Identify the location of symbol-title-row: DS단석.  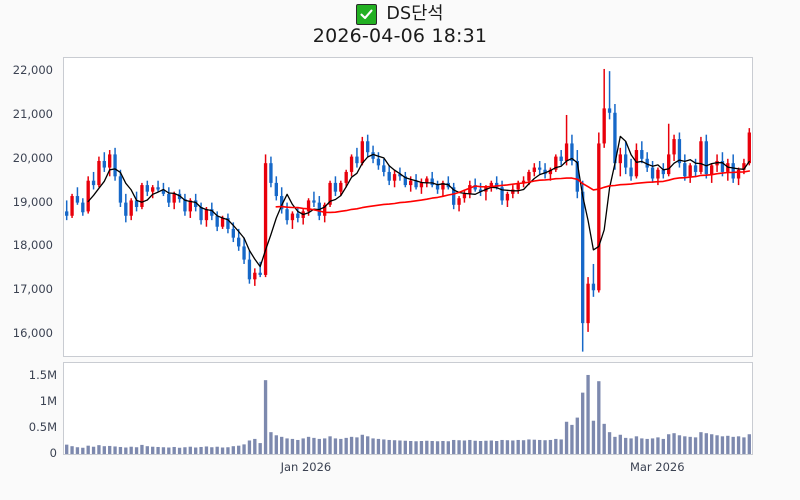
(399, 14).